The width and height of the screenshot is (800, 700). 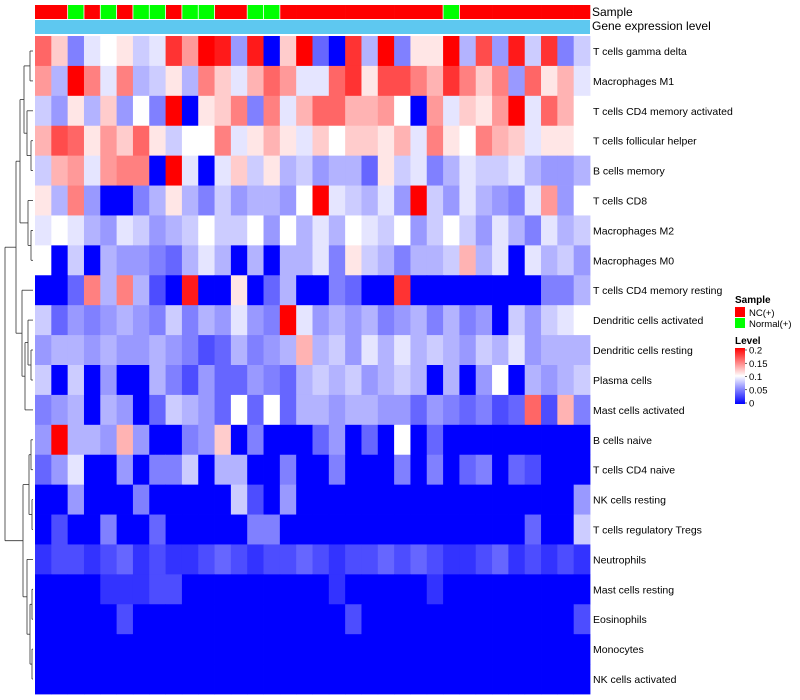 I want to click on row-label: T cells regulatory Tregs, so click(x=647, y=531).